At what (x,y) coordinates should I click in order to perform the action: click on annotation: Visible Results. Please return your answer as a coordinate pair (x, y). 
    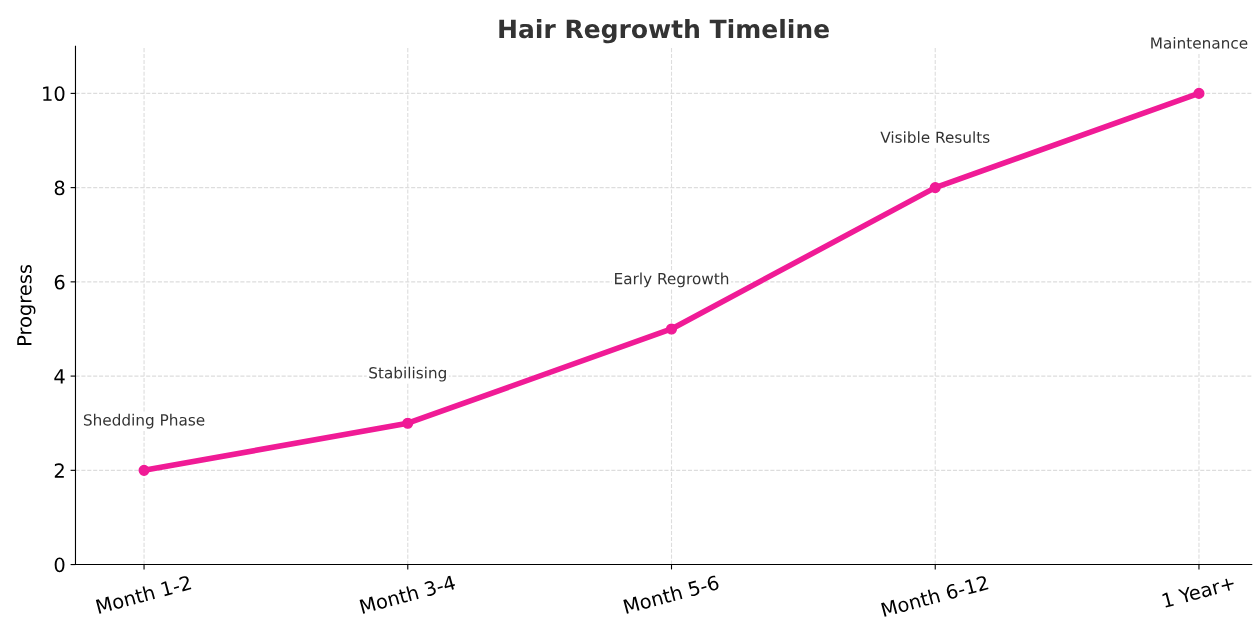
    Looking at the image, I should click on (935, 137).